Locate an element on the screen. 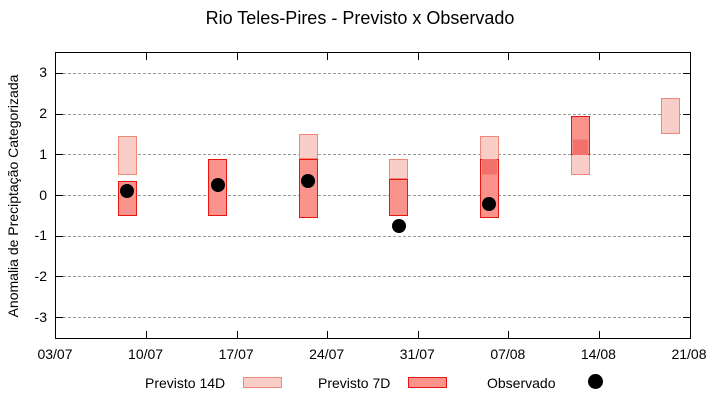 The width and height of the screenshot is (720, 400). y-tick-label: -1 is located at coordinates (40, 235).